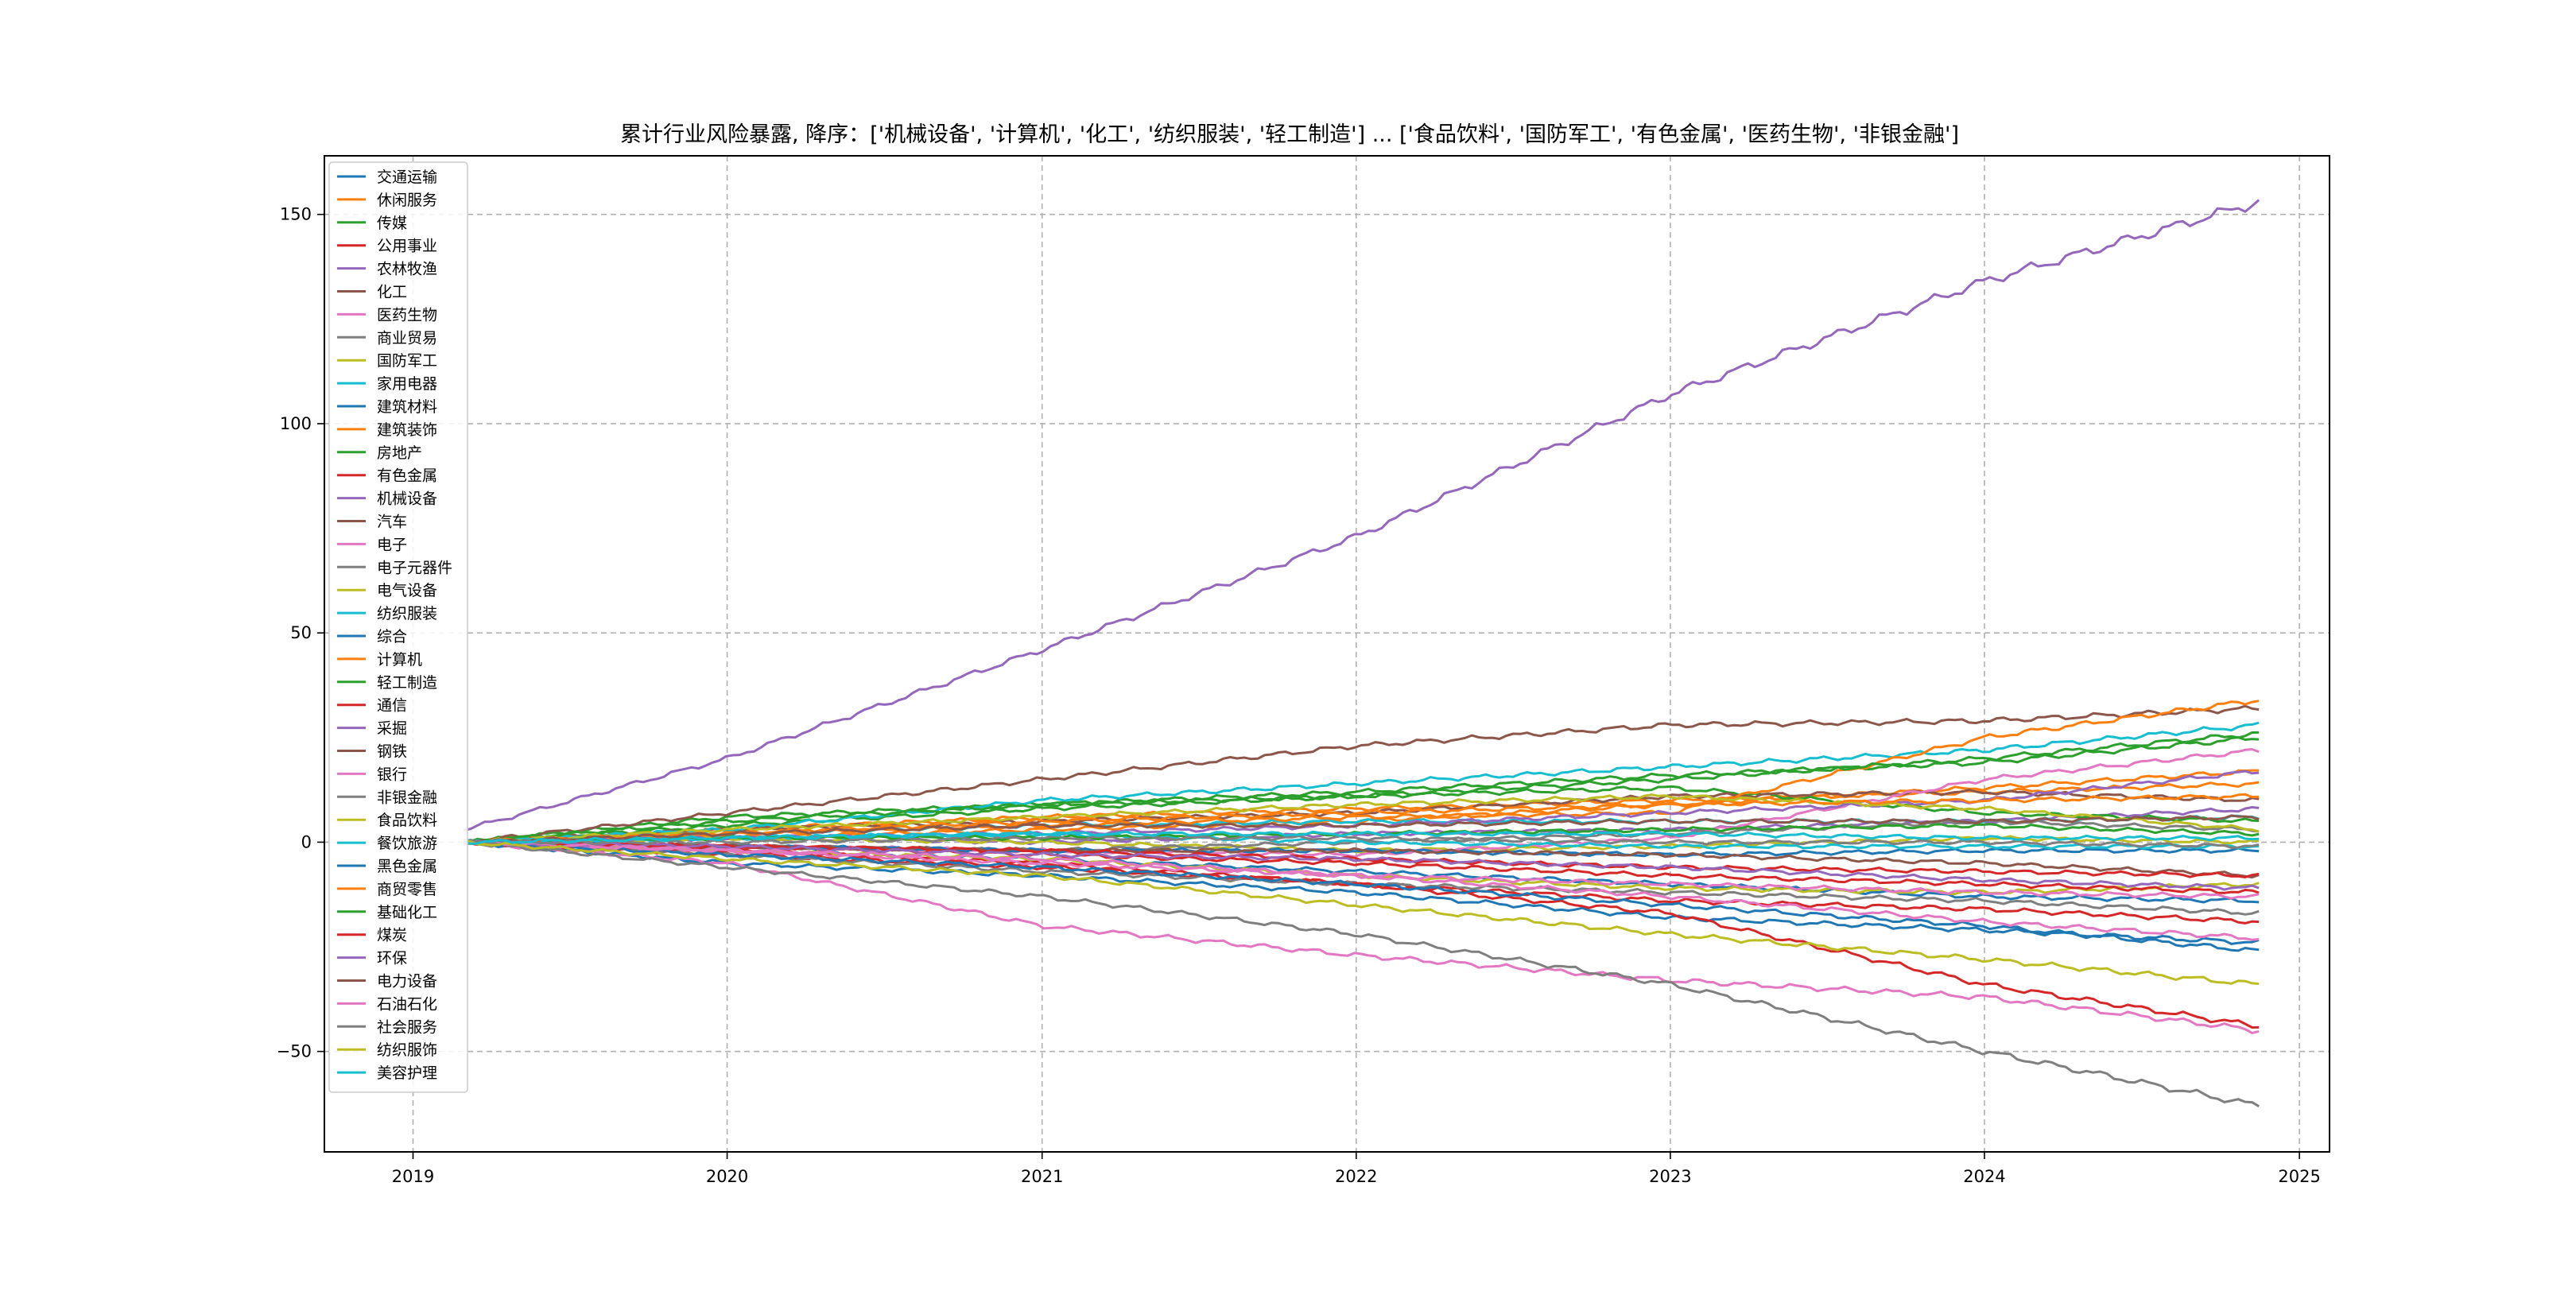 The width and height of the screenshot is (2576, 1291). I want to click on legend-label: 纺织服饰, so click(407, 1050).